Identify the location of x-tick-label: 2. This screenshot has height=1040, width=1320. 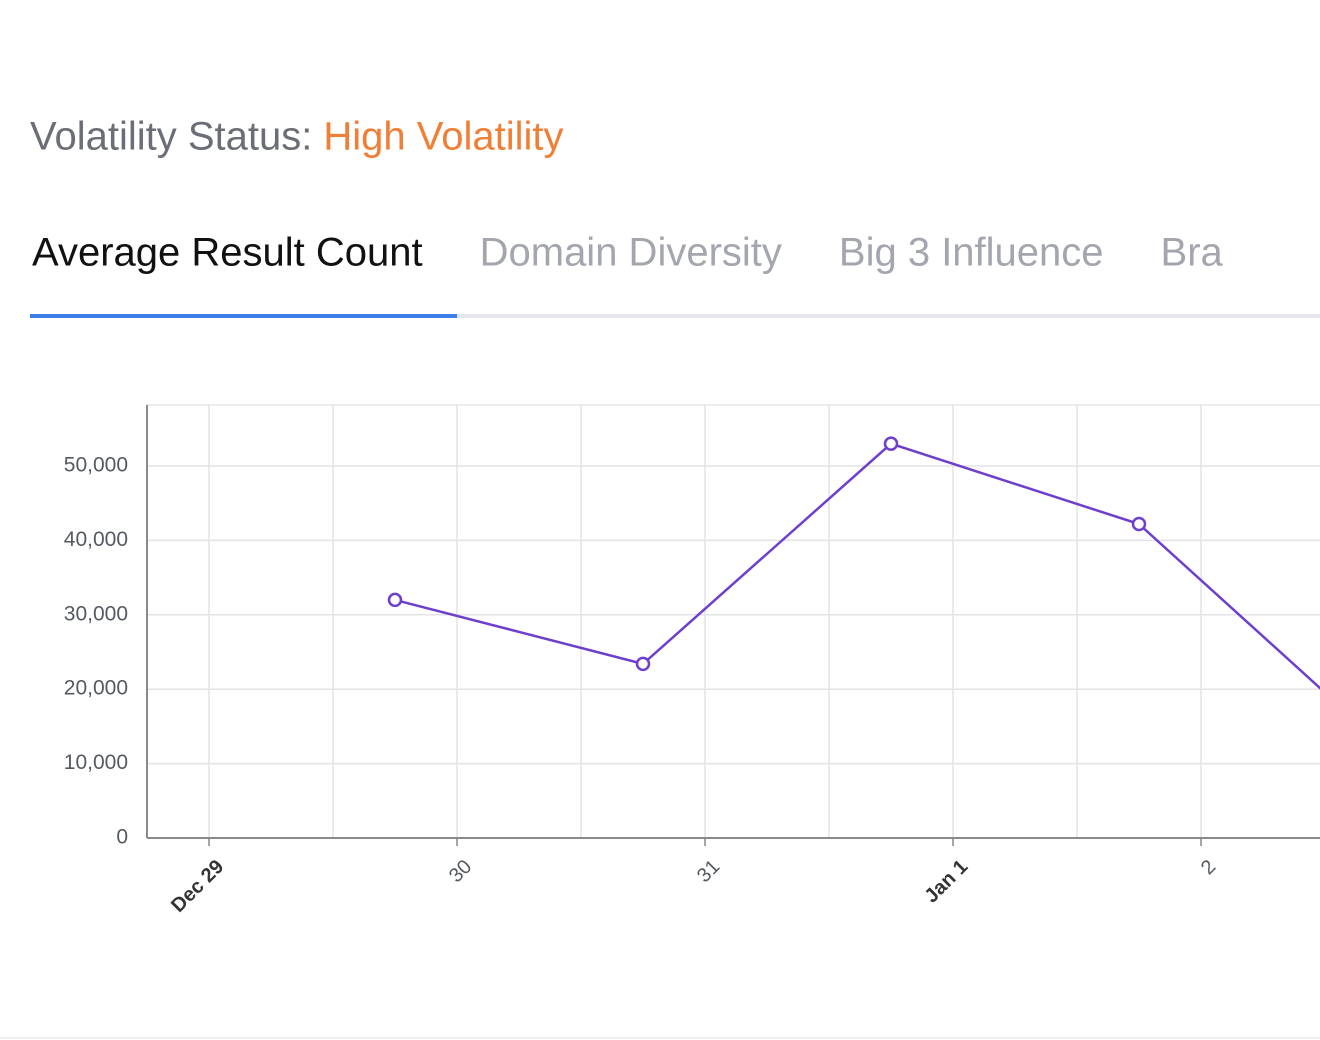
(1208, 867).